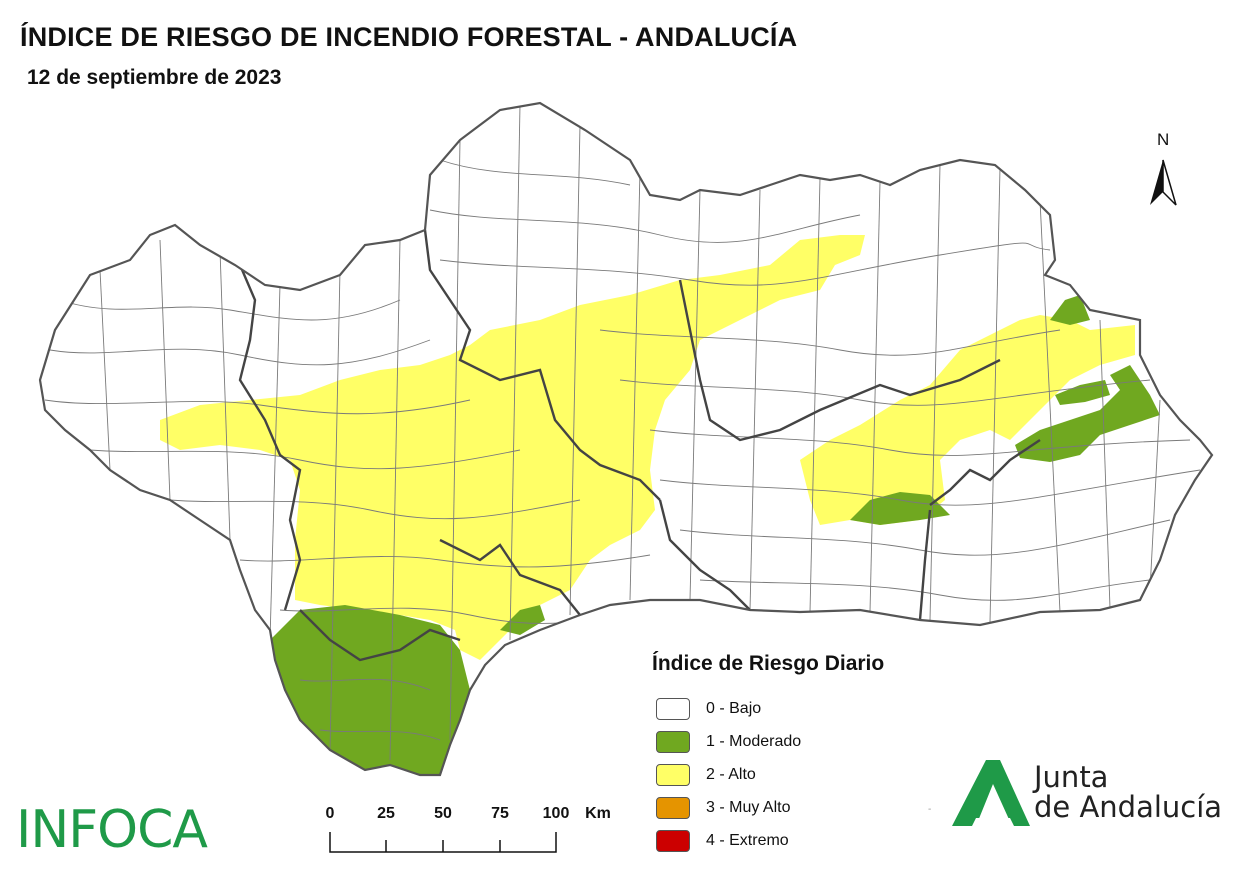 Image resolution: width=1239 pixels, height=875 pixels. I want to click on legend-label-alto: 2 - Alto, so click(731, 774).